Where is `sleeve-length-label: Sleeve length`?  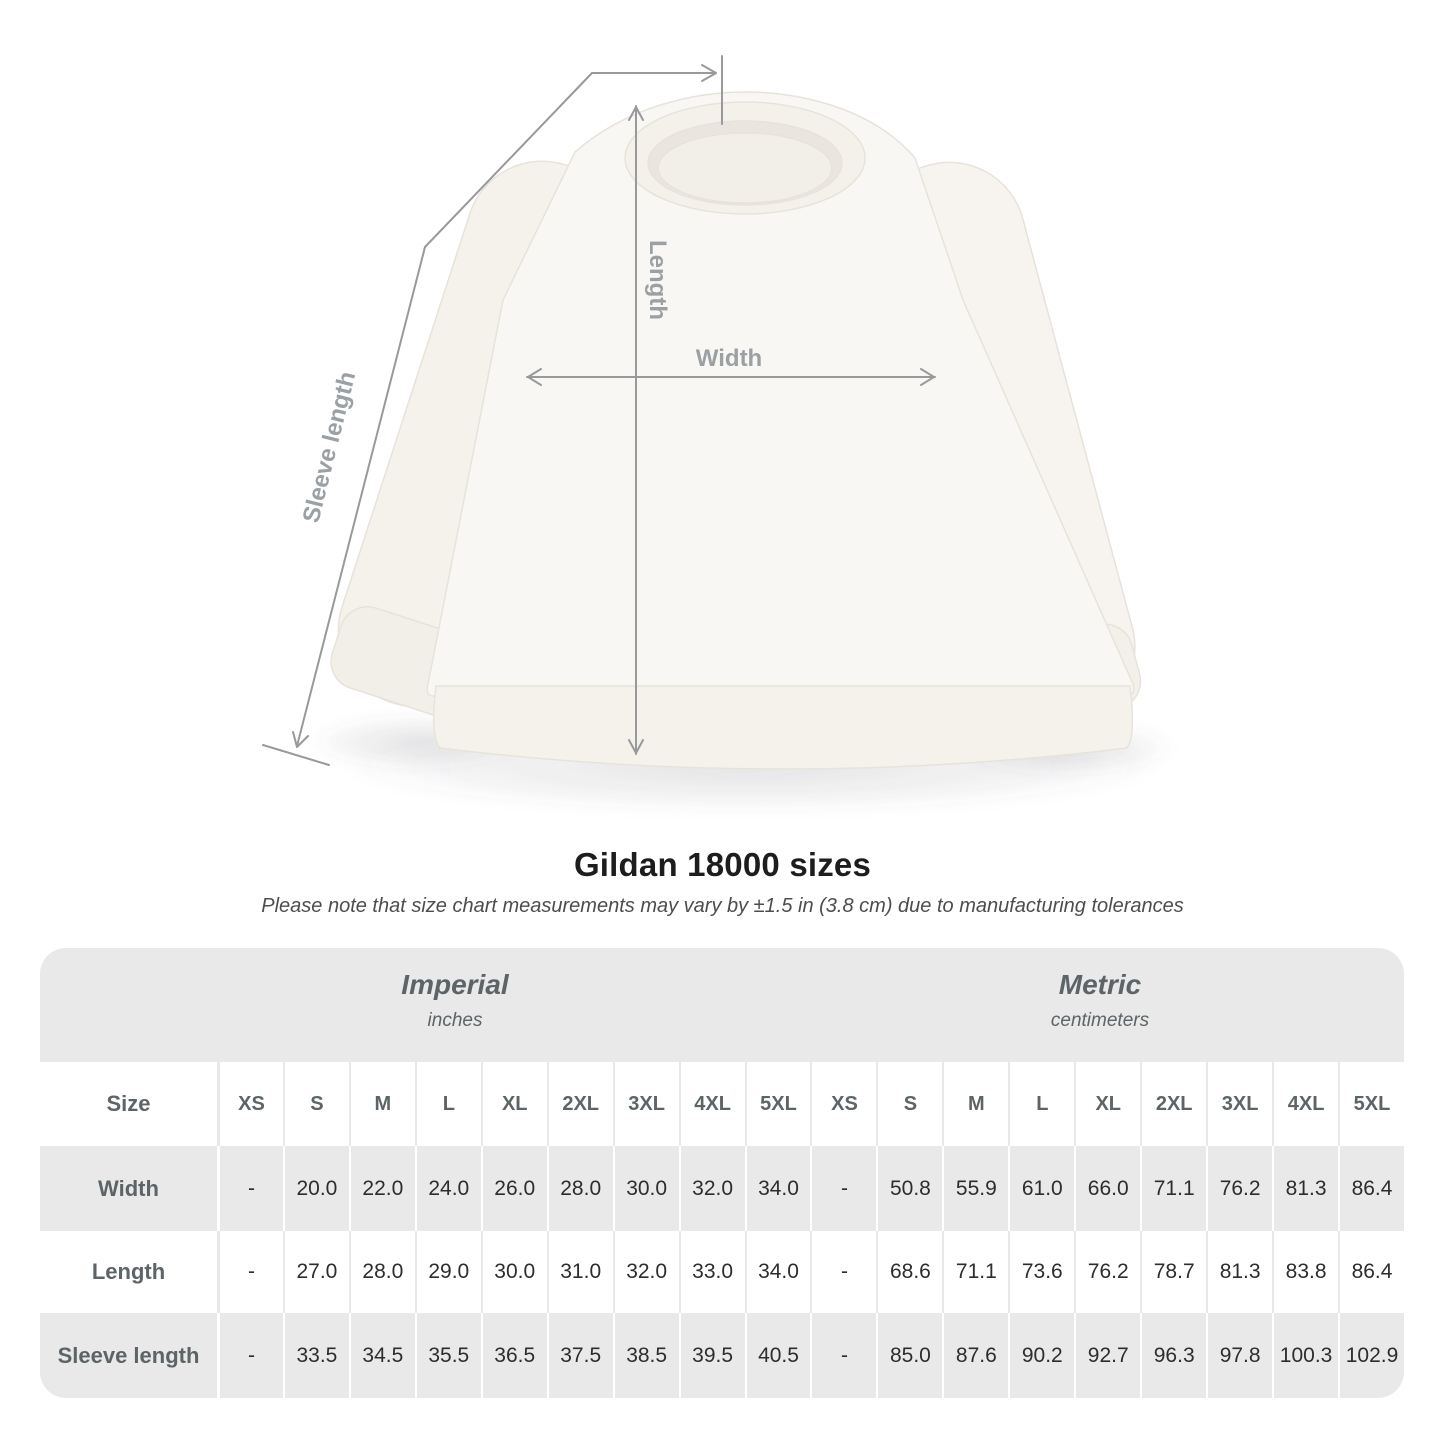
sleeve-length-label: Sleeve length is located at coordinates (330, 447).